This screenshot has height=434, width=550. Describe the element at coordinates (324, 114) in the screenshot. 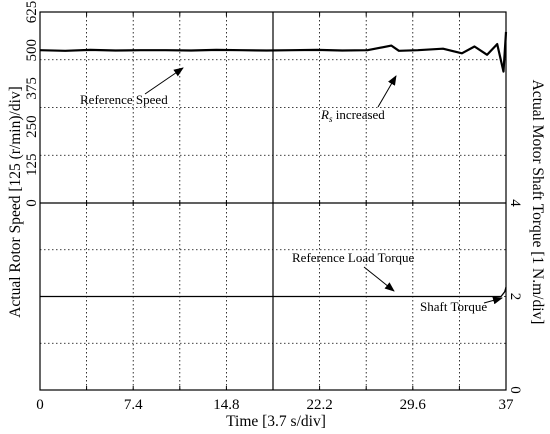

I see `rs-symbol: R` at that location.